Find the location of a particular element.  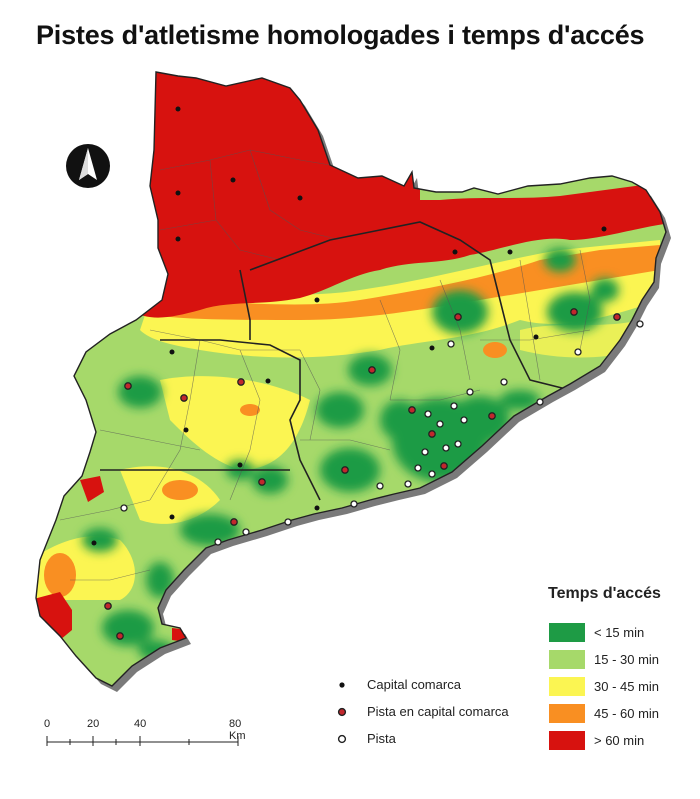

north-arrow-icon is located at coordinates (88, 166).